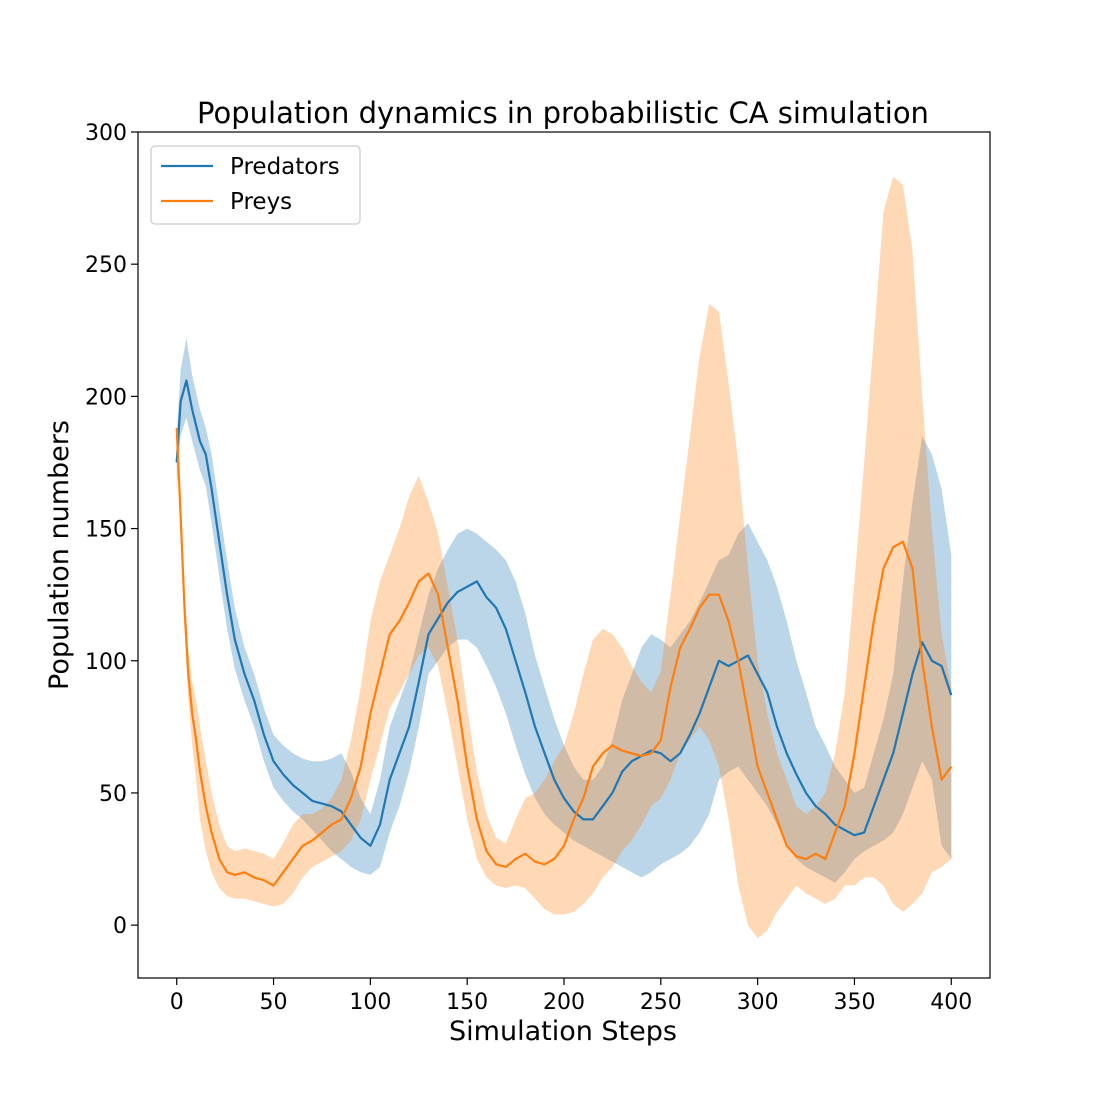  I want to click on y-tick-label: 150, so click(106, 530).